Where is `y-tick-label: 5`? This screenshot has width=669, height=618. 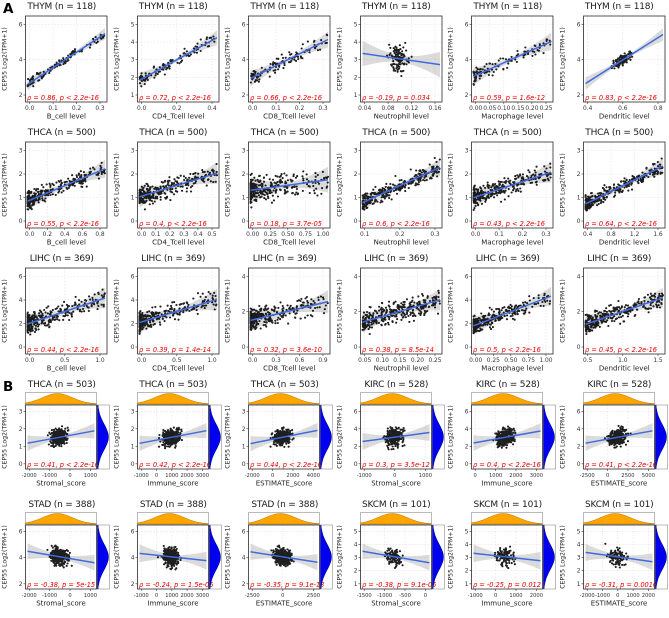
y-tick-label: 5 is located at coordinates (355, 26).